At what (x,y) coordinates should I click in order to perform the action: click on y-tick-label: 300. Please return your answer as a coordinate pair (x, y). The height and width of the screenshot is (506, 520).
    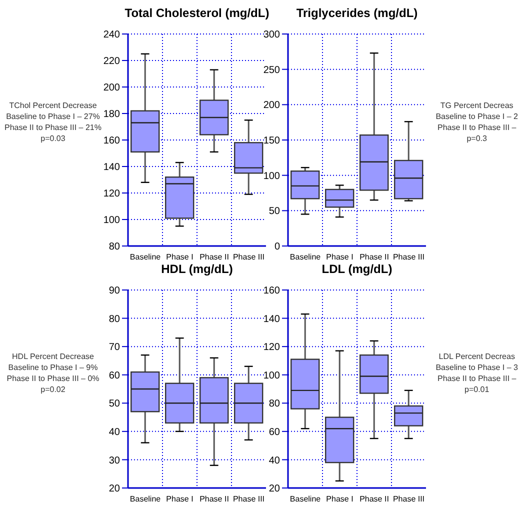
    Looking at the image, I should click on (271, 35).